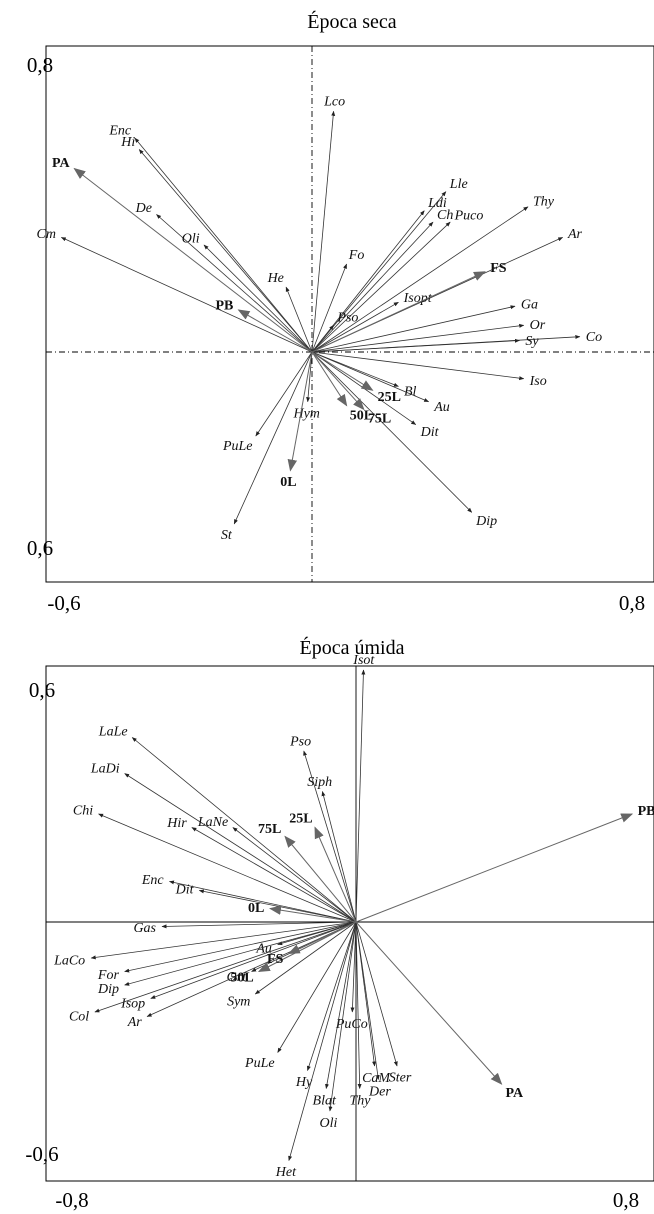 The height and width of the screenshot is (1214, 654). What do you see at coordinates (274, 875) in the screenshot?
I see `species-vector-hir` at bounding box center [274, 875].